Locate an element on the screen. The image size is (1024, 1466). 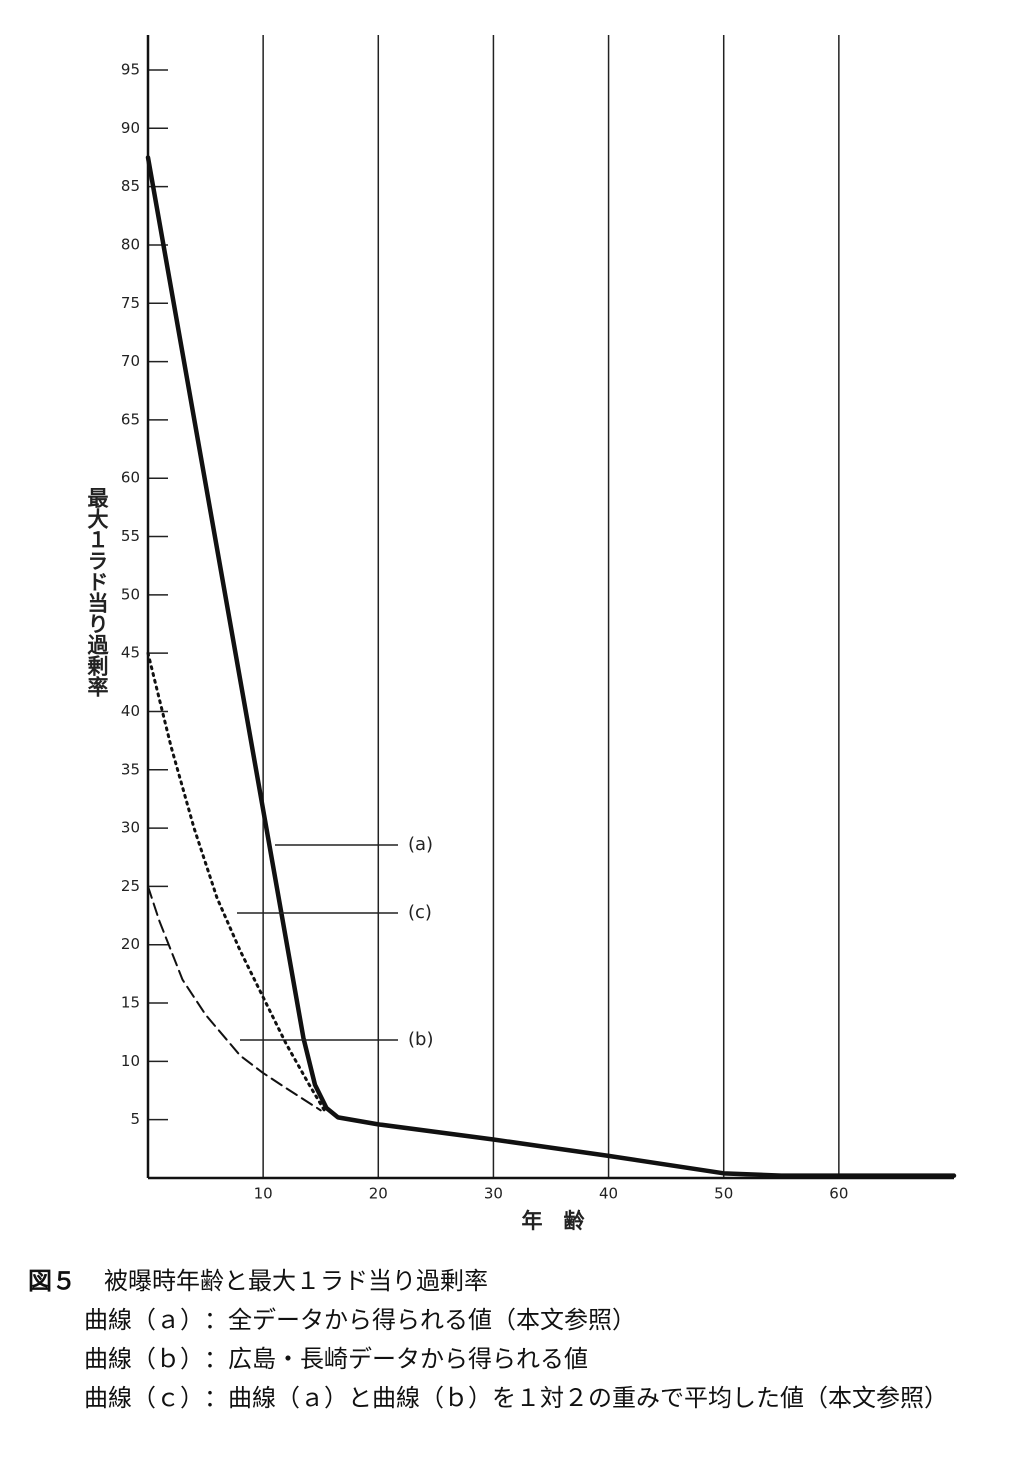
y-tick-label: 60 is located at coordinates (130, 478).